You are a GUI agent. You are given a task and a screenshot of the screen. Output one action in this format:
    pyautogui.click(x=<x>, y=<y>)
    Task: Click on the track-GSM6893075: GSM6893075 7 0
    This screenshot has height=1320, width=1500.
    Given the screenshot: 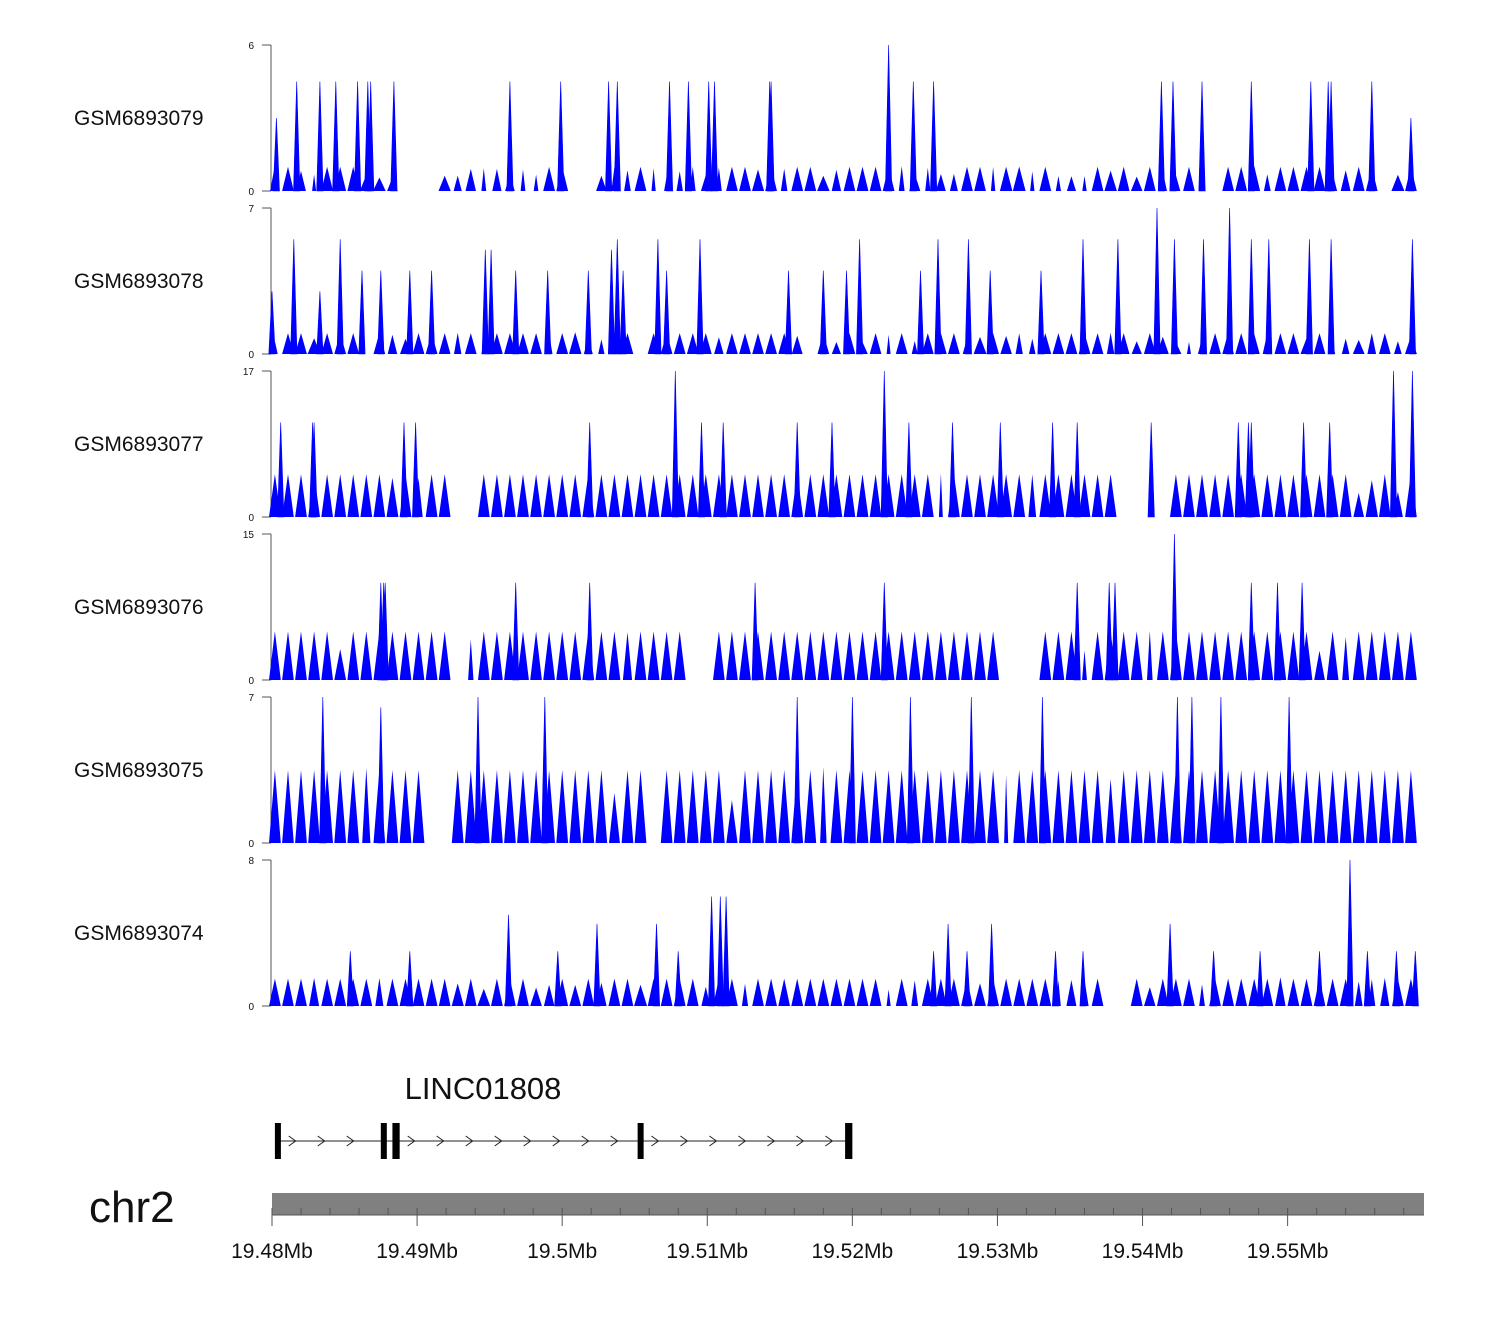 What is the action you would take?
    pyautogui.click(x=745, y=771)
    